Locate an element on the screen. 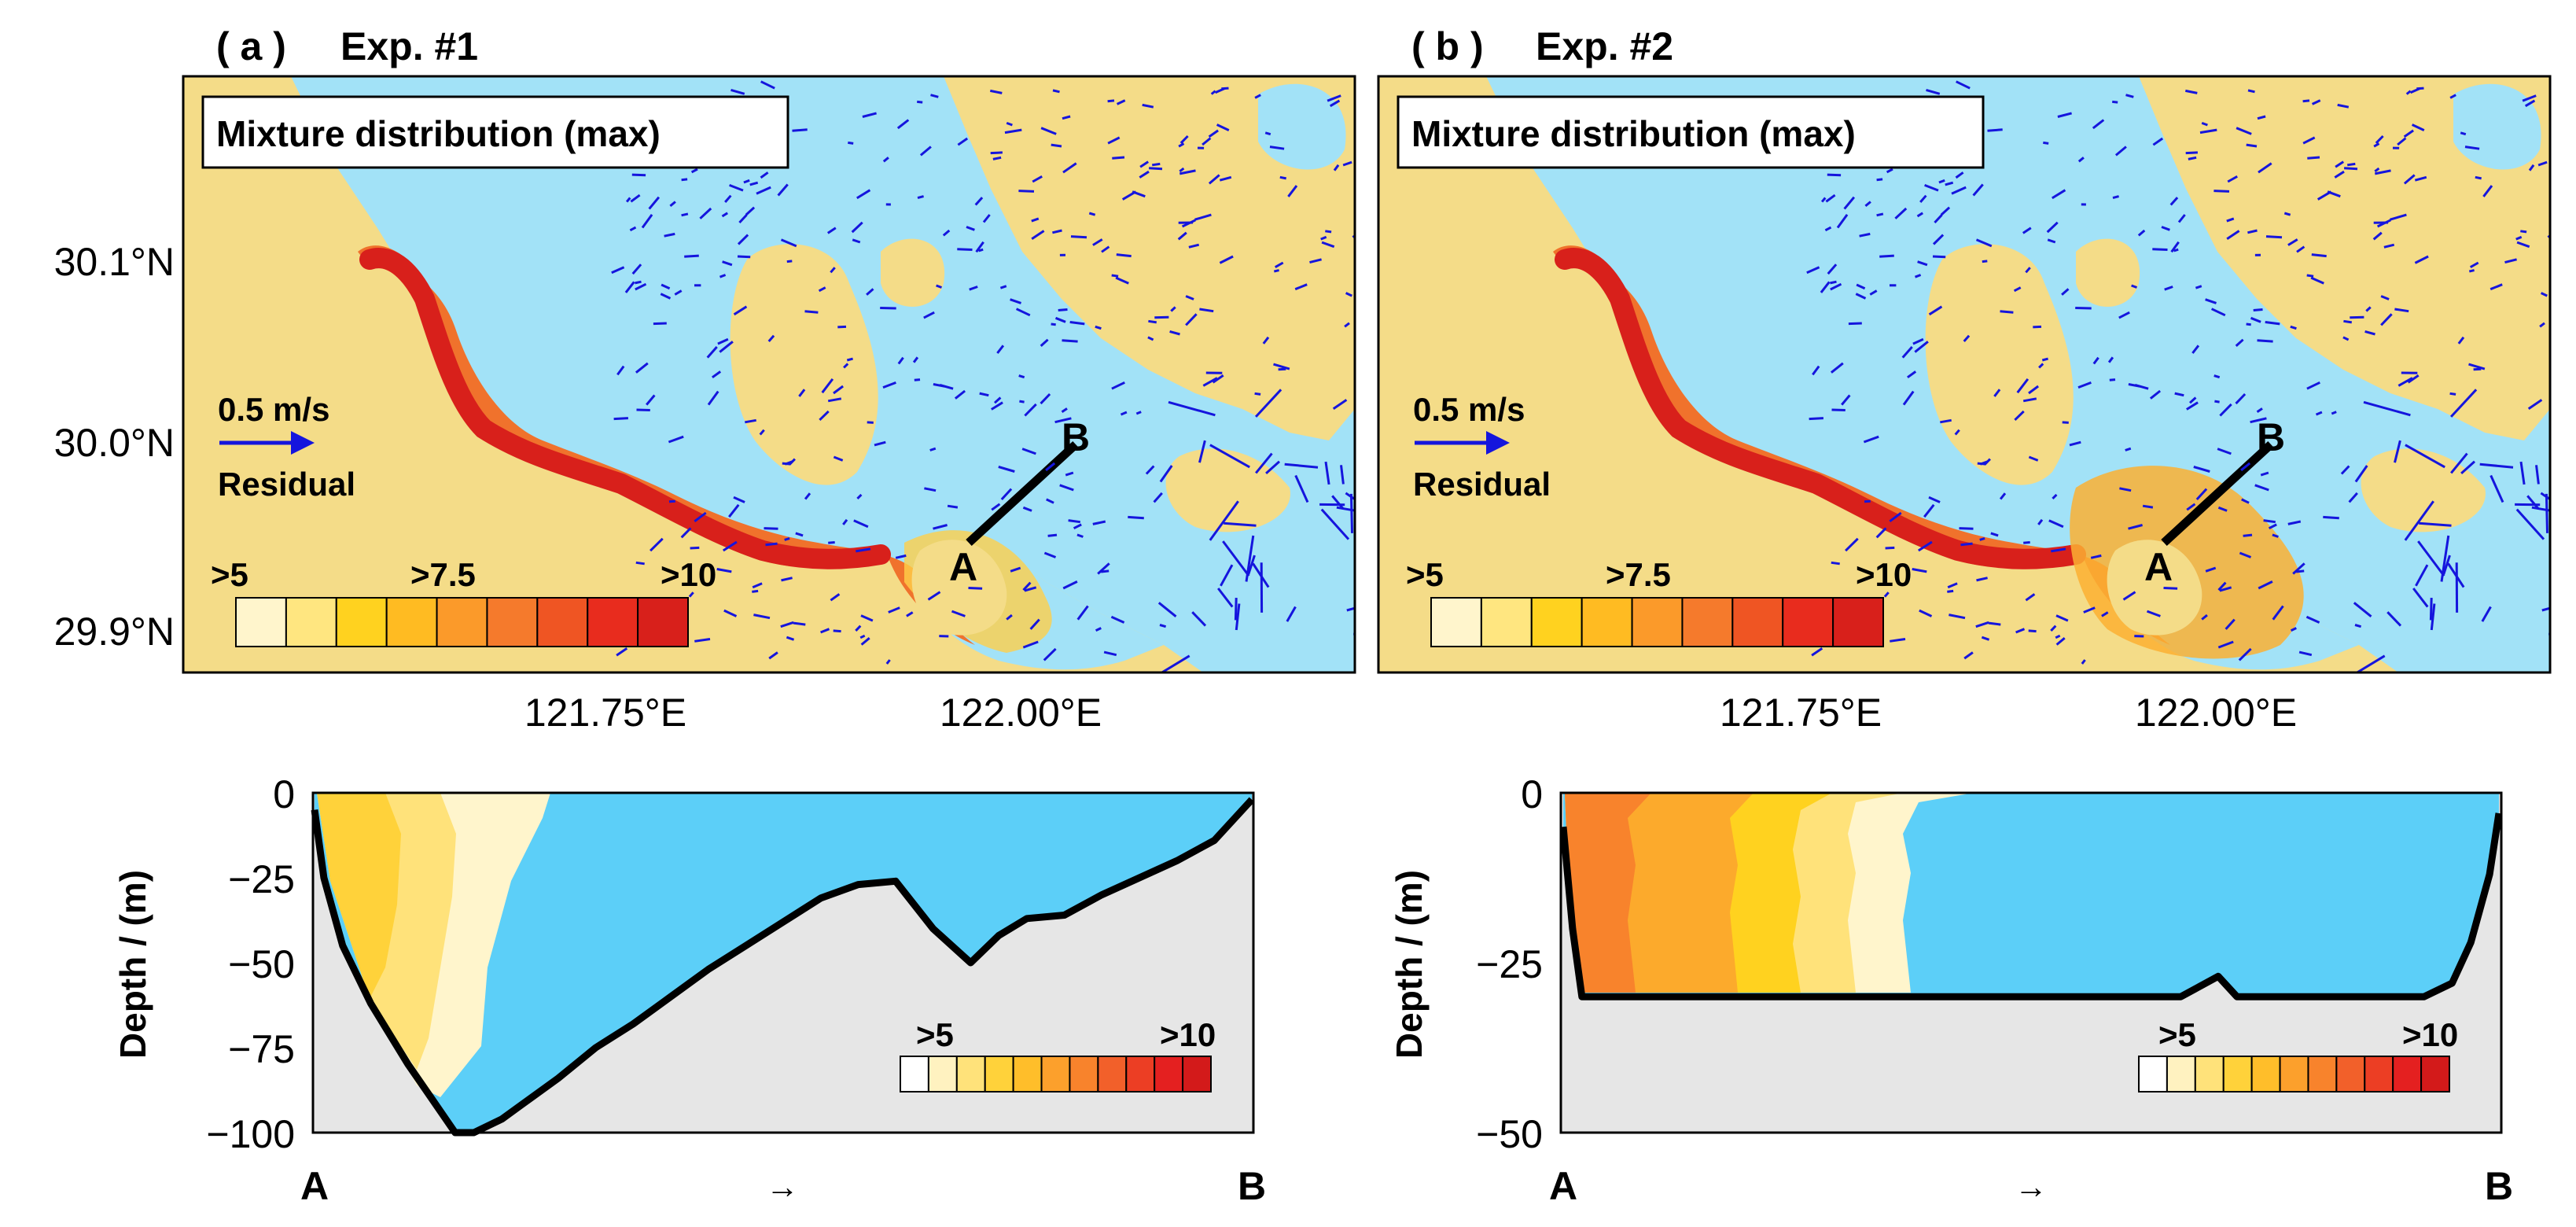 This screenshot has height=1227, width=2576. lon-tick-122.00: 122.00°E is located at coordinates (2216, 713).